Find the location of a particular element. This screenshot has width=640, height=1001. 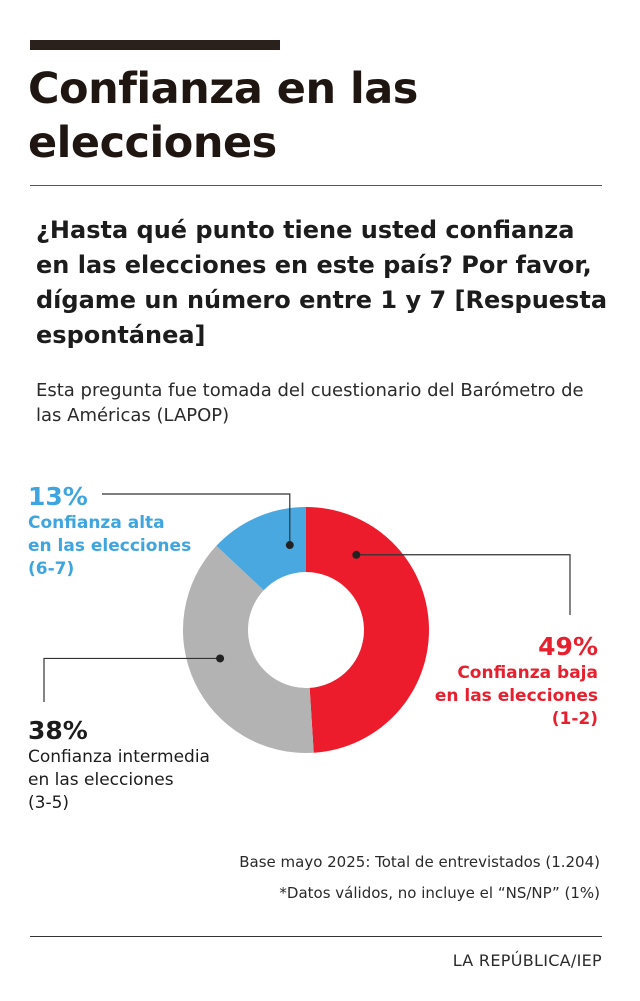

label-high-desc: Confianza alta en las elecciones (6-7) is located at coordinates (110, 546).